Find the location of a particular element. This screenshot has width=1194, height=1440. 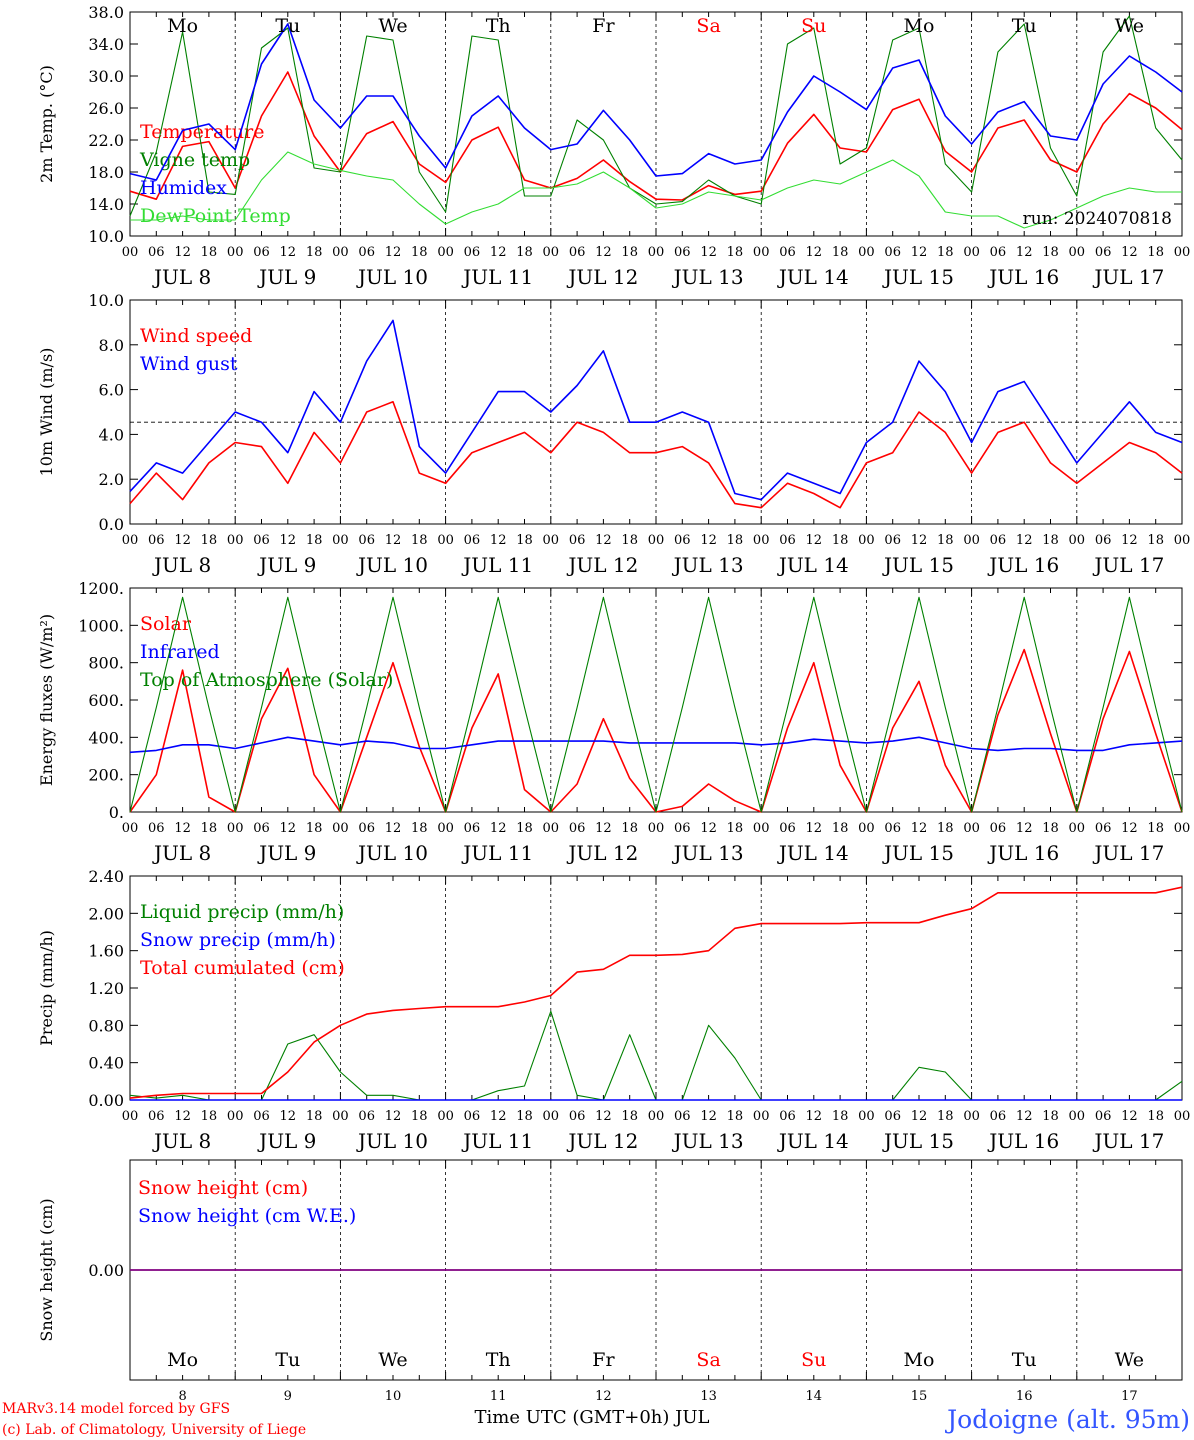

plot-frame is located at coordinates (656, 700).